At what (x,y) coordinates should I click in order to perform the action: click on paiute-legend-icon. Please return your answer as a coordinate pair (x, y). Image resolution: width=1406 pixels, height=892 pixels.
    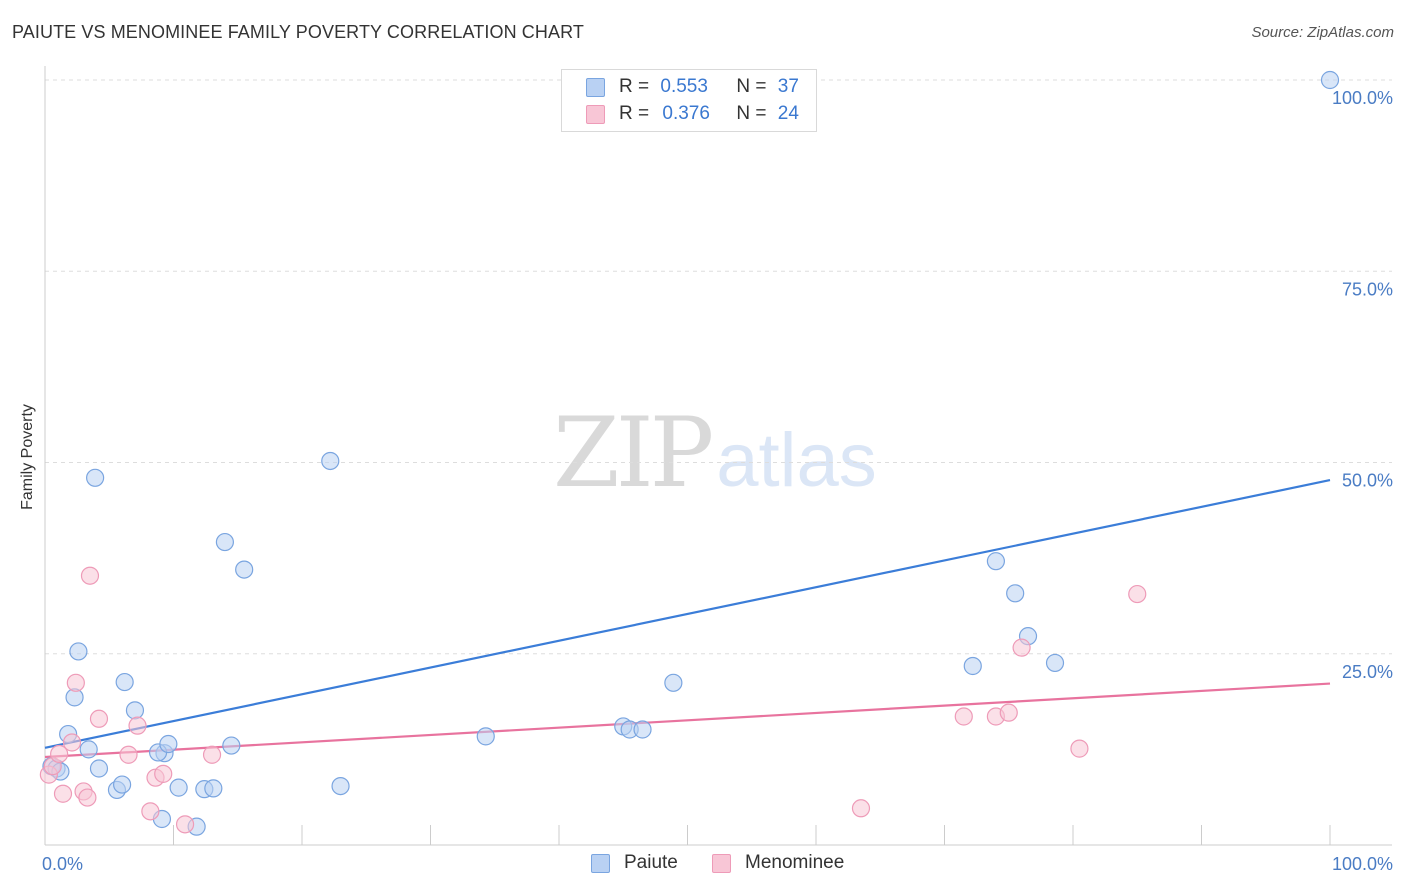
    Looking at the image, I should click on (600, 863).